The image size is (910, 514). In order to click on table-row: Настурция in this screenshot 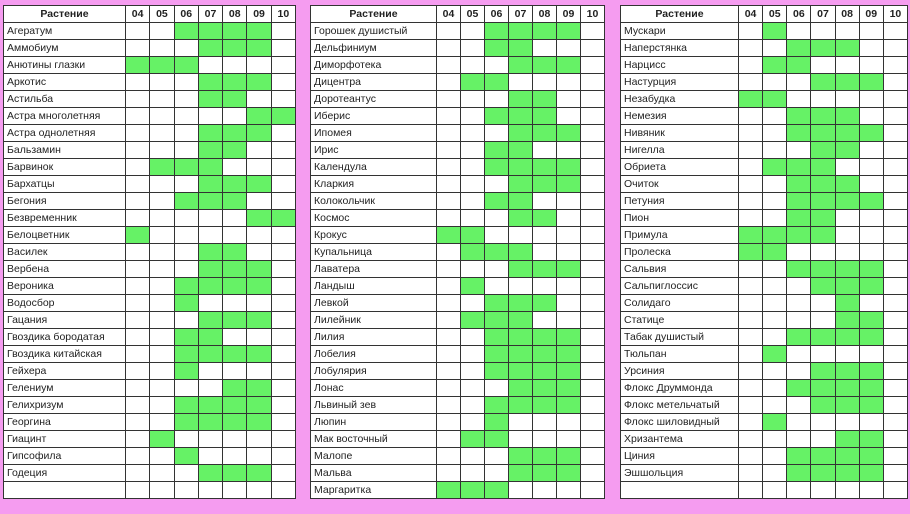, I will do `click(764, 82)`.